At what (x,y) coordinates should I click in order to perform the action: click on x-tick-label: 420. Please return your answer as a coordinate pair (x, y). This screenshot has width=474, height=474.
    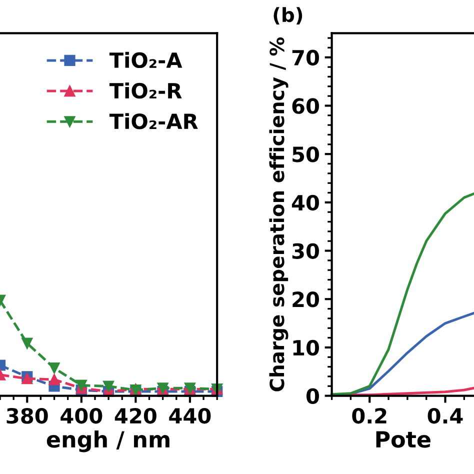
    Looking at the image, I should click on (135, 416).